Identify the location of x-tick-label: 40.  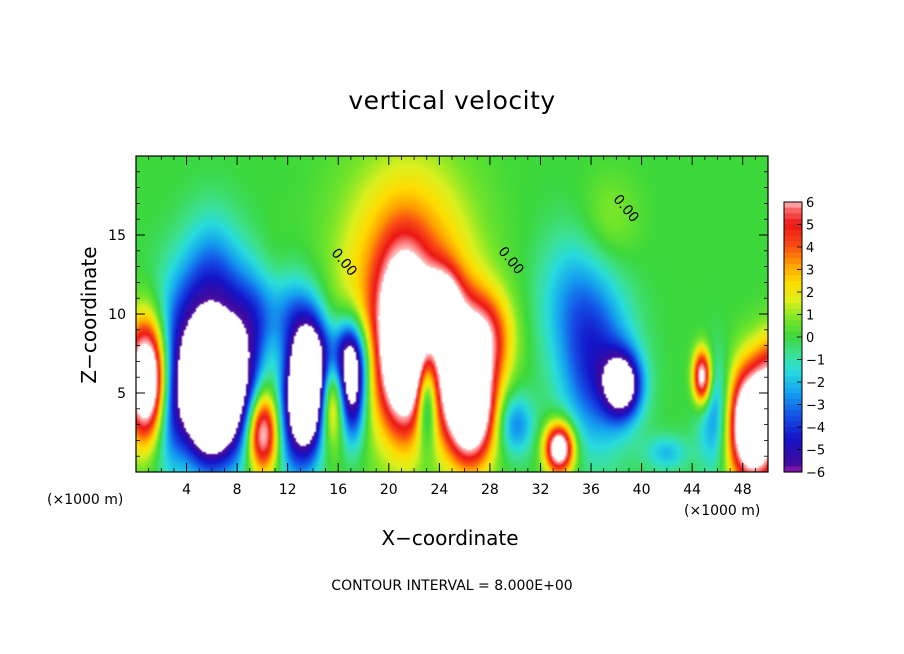
(642, 490).